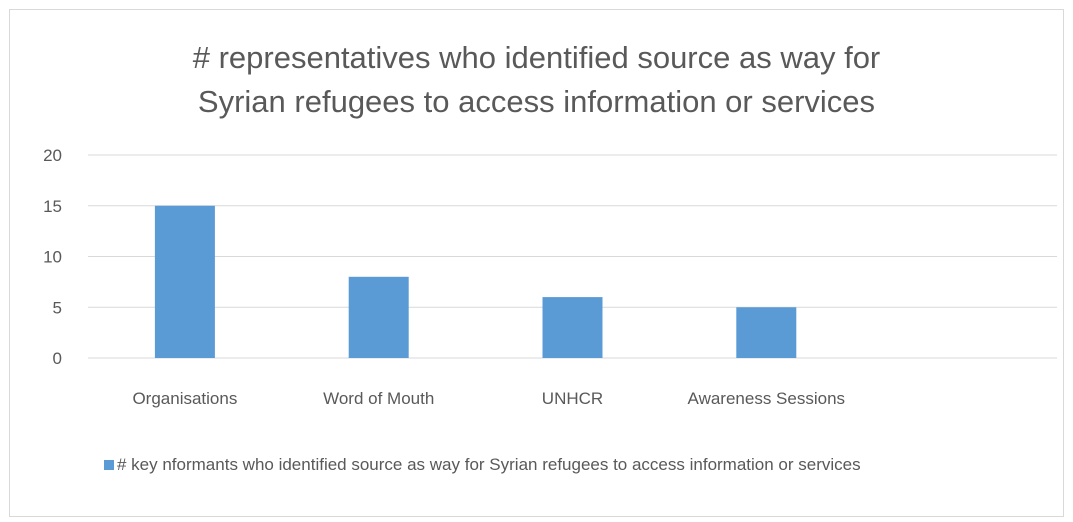  Describe the element at coordinates (52, 206) in the screenshot. I see `y-tick-label: 15` at that location.